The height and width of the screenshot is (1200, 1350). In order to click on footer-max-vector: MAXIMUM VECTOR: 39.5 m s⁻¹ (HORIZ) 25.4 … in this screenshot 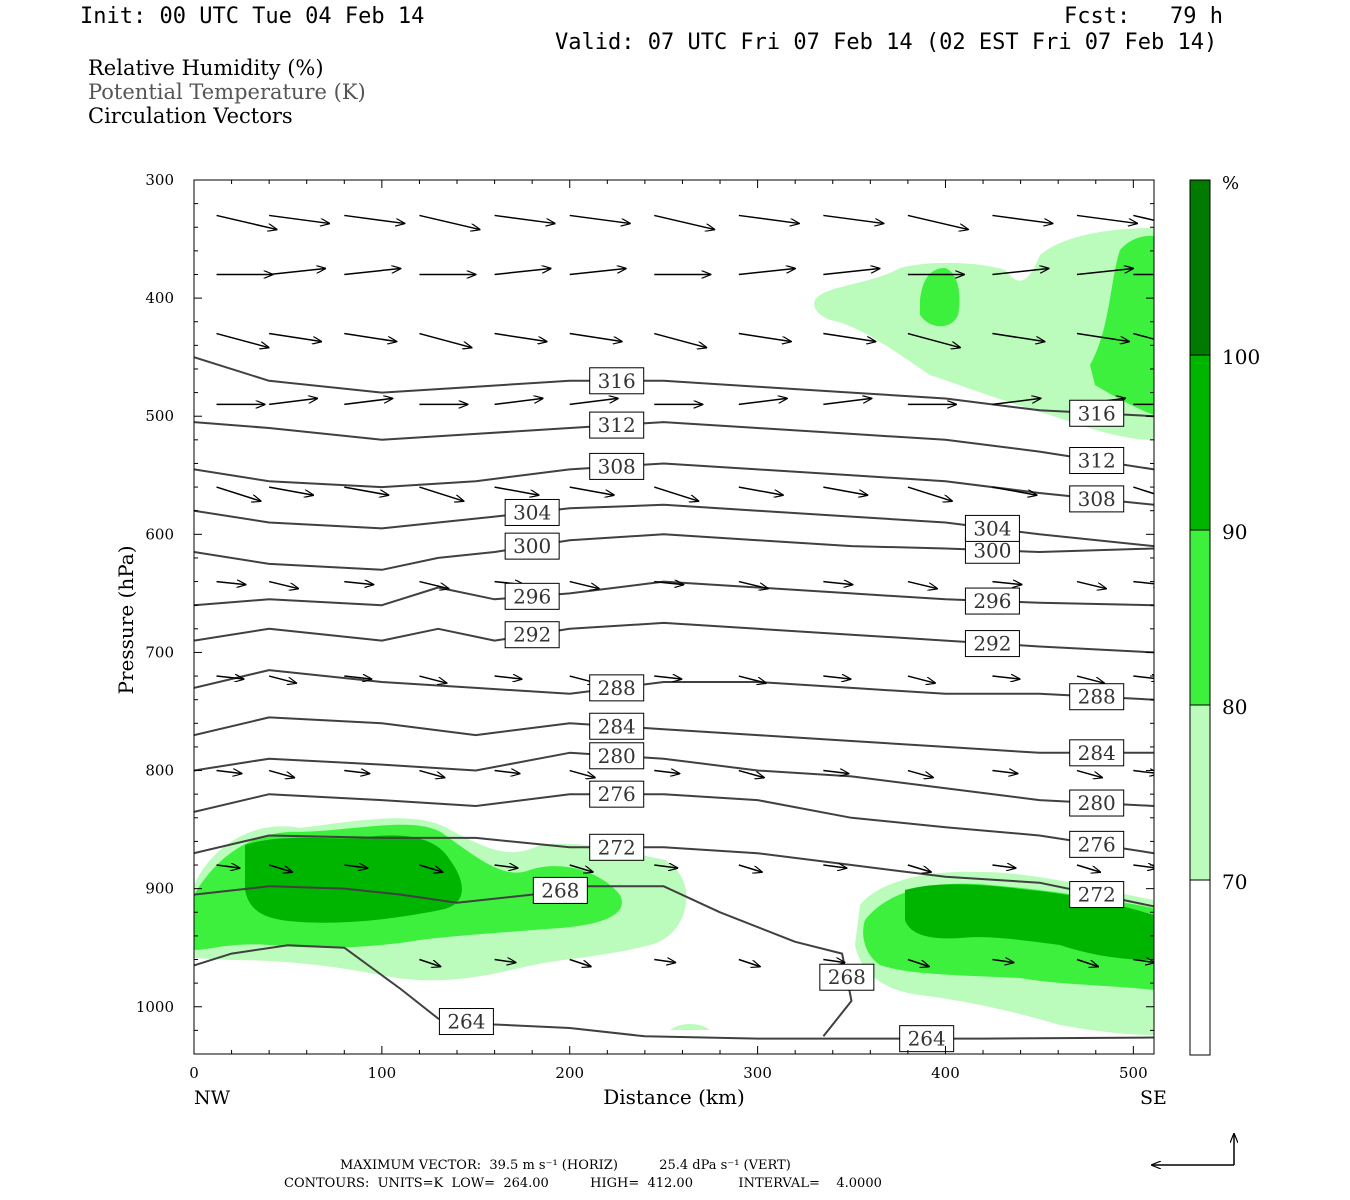, I will do `click(565, 1165)`.